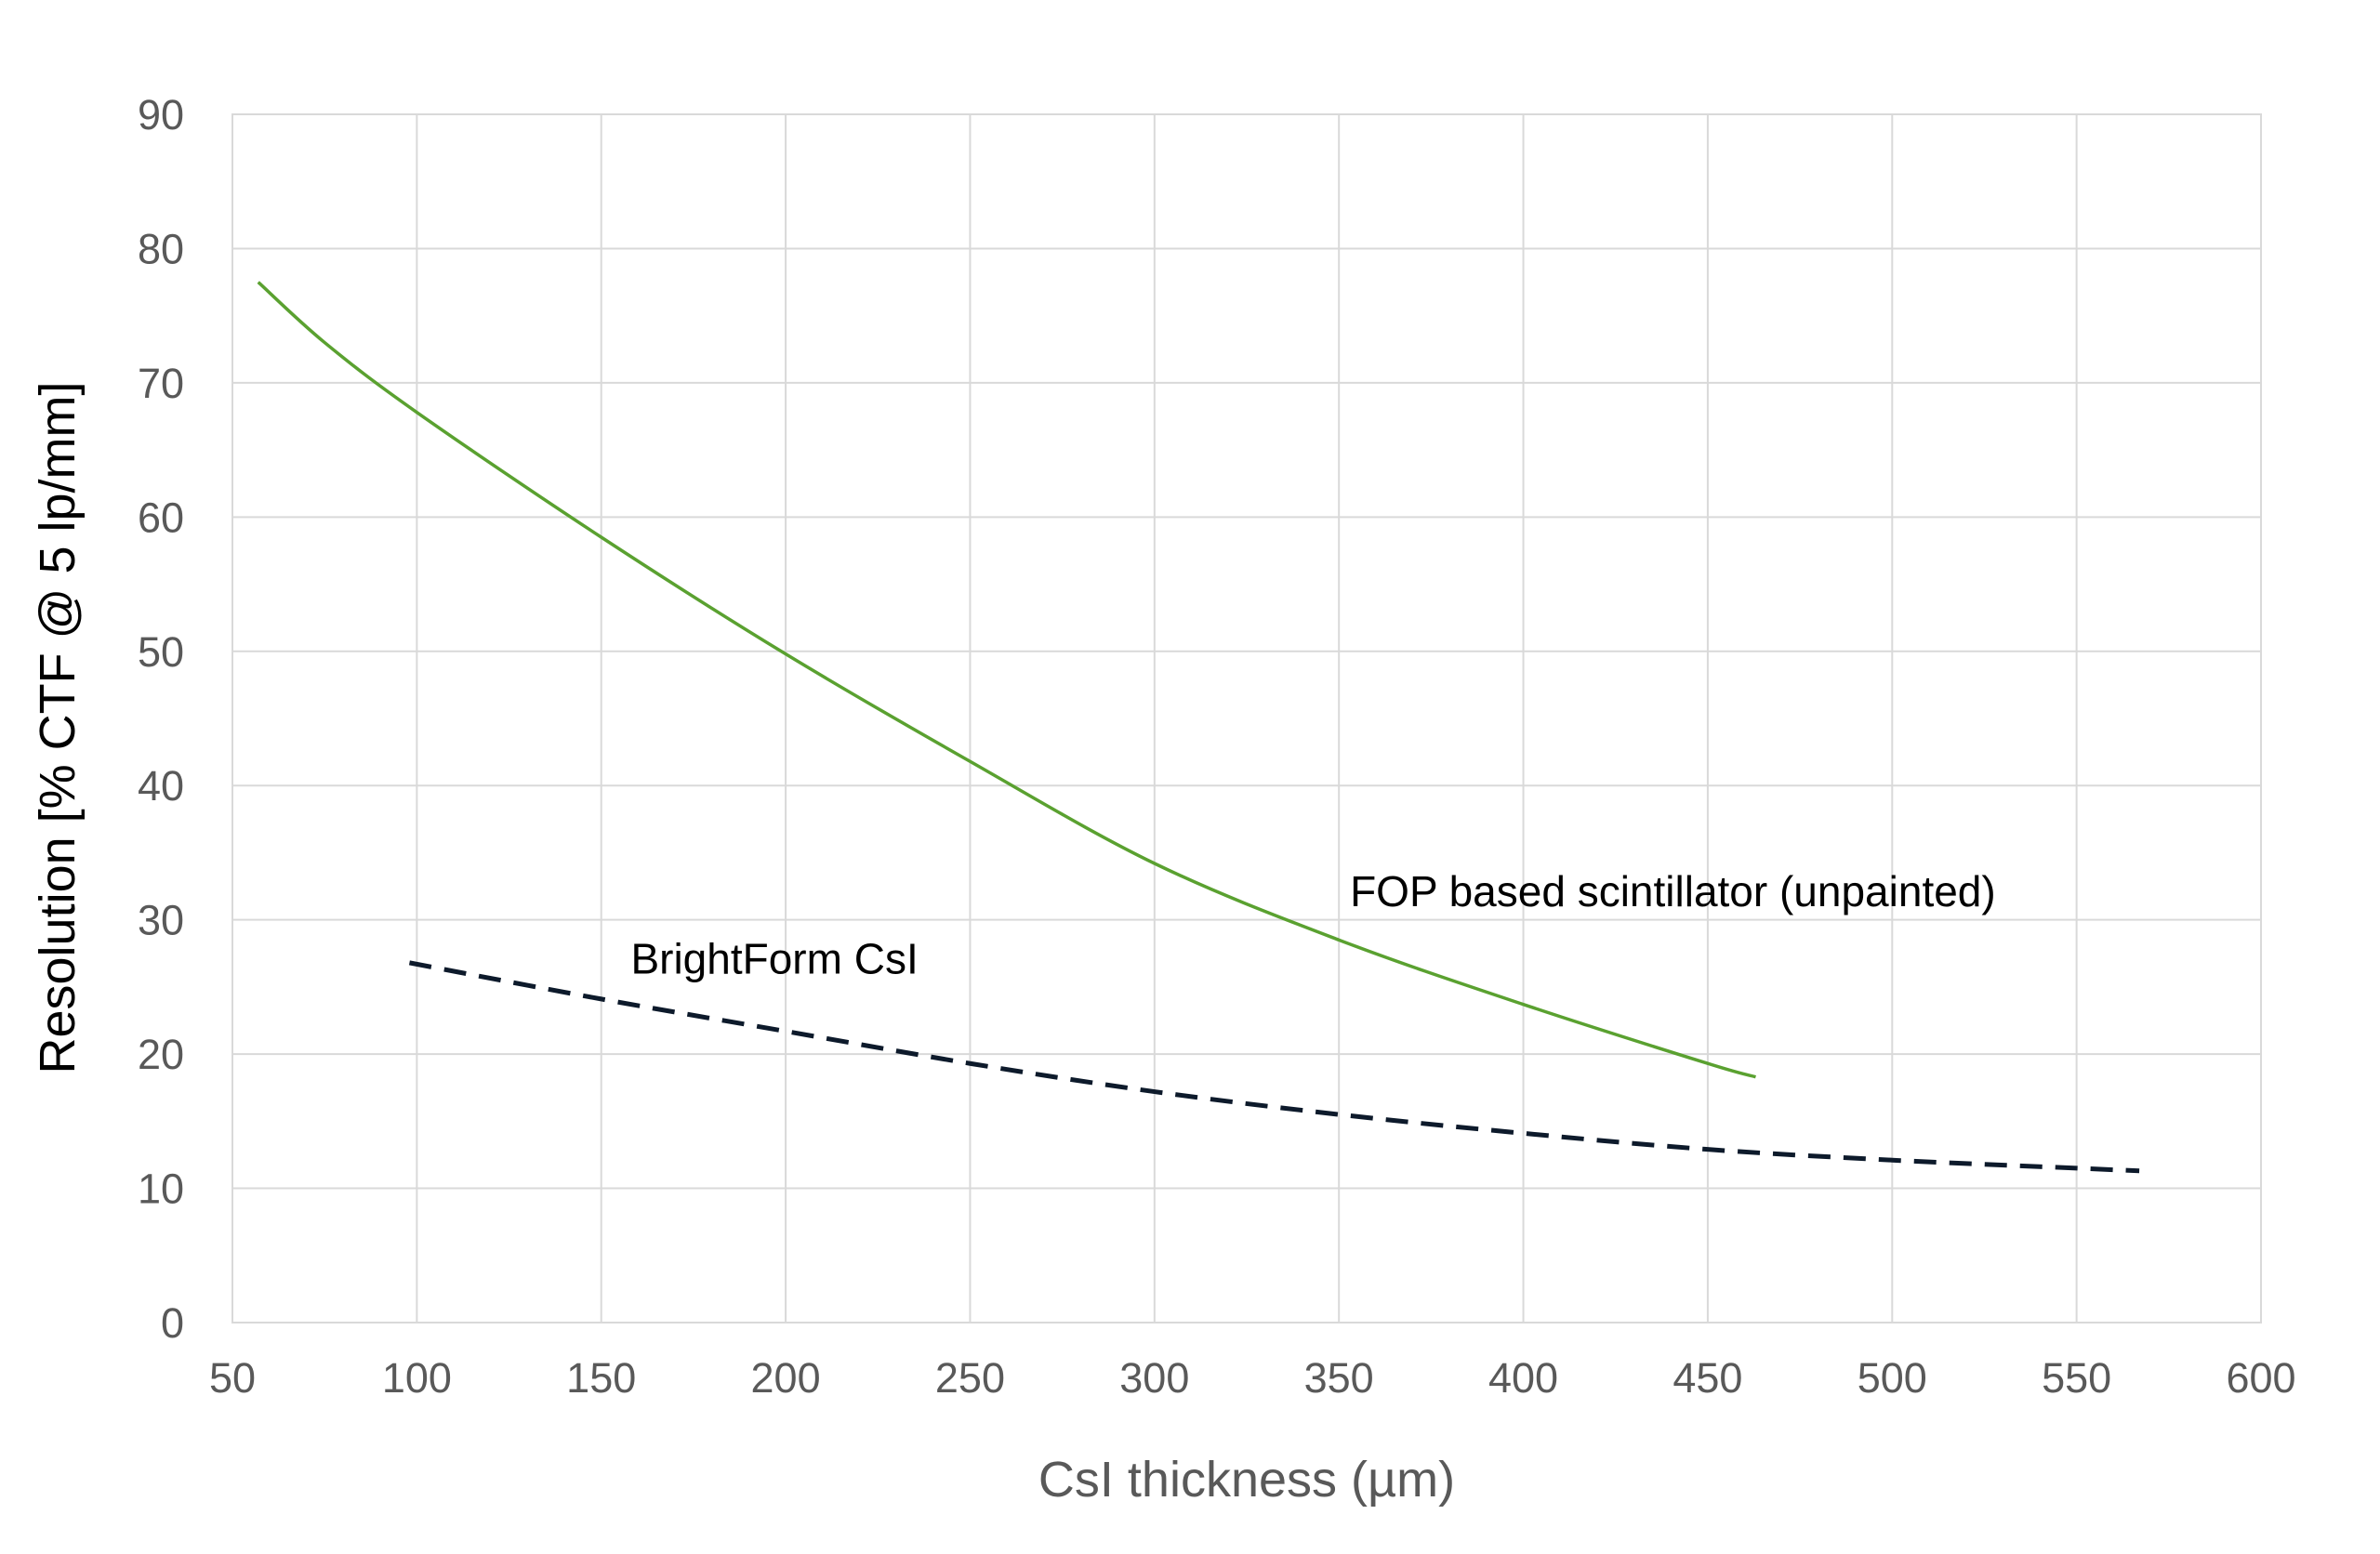 This screenshot has height=1554, width=2380. What do you see at coordinates (1707, 1378) in the screenshot?
I see `x-tick-label: 450` at bounding box center [1707, 1378].